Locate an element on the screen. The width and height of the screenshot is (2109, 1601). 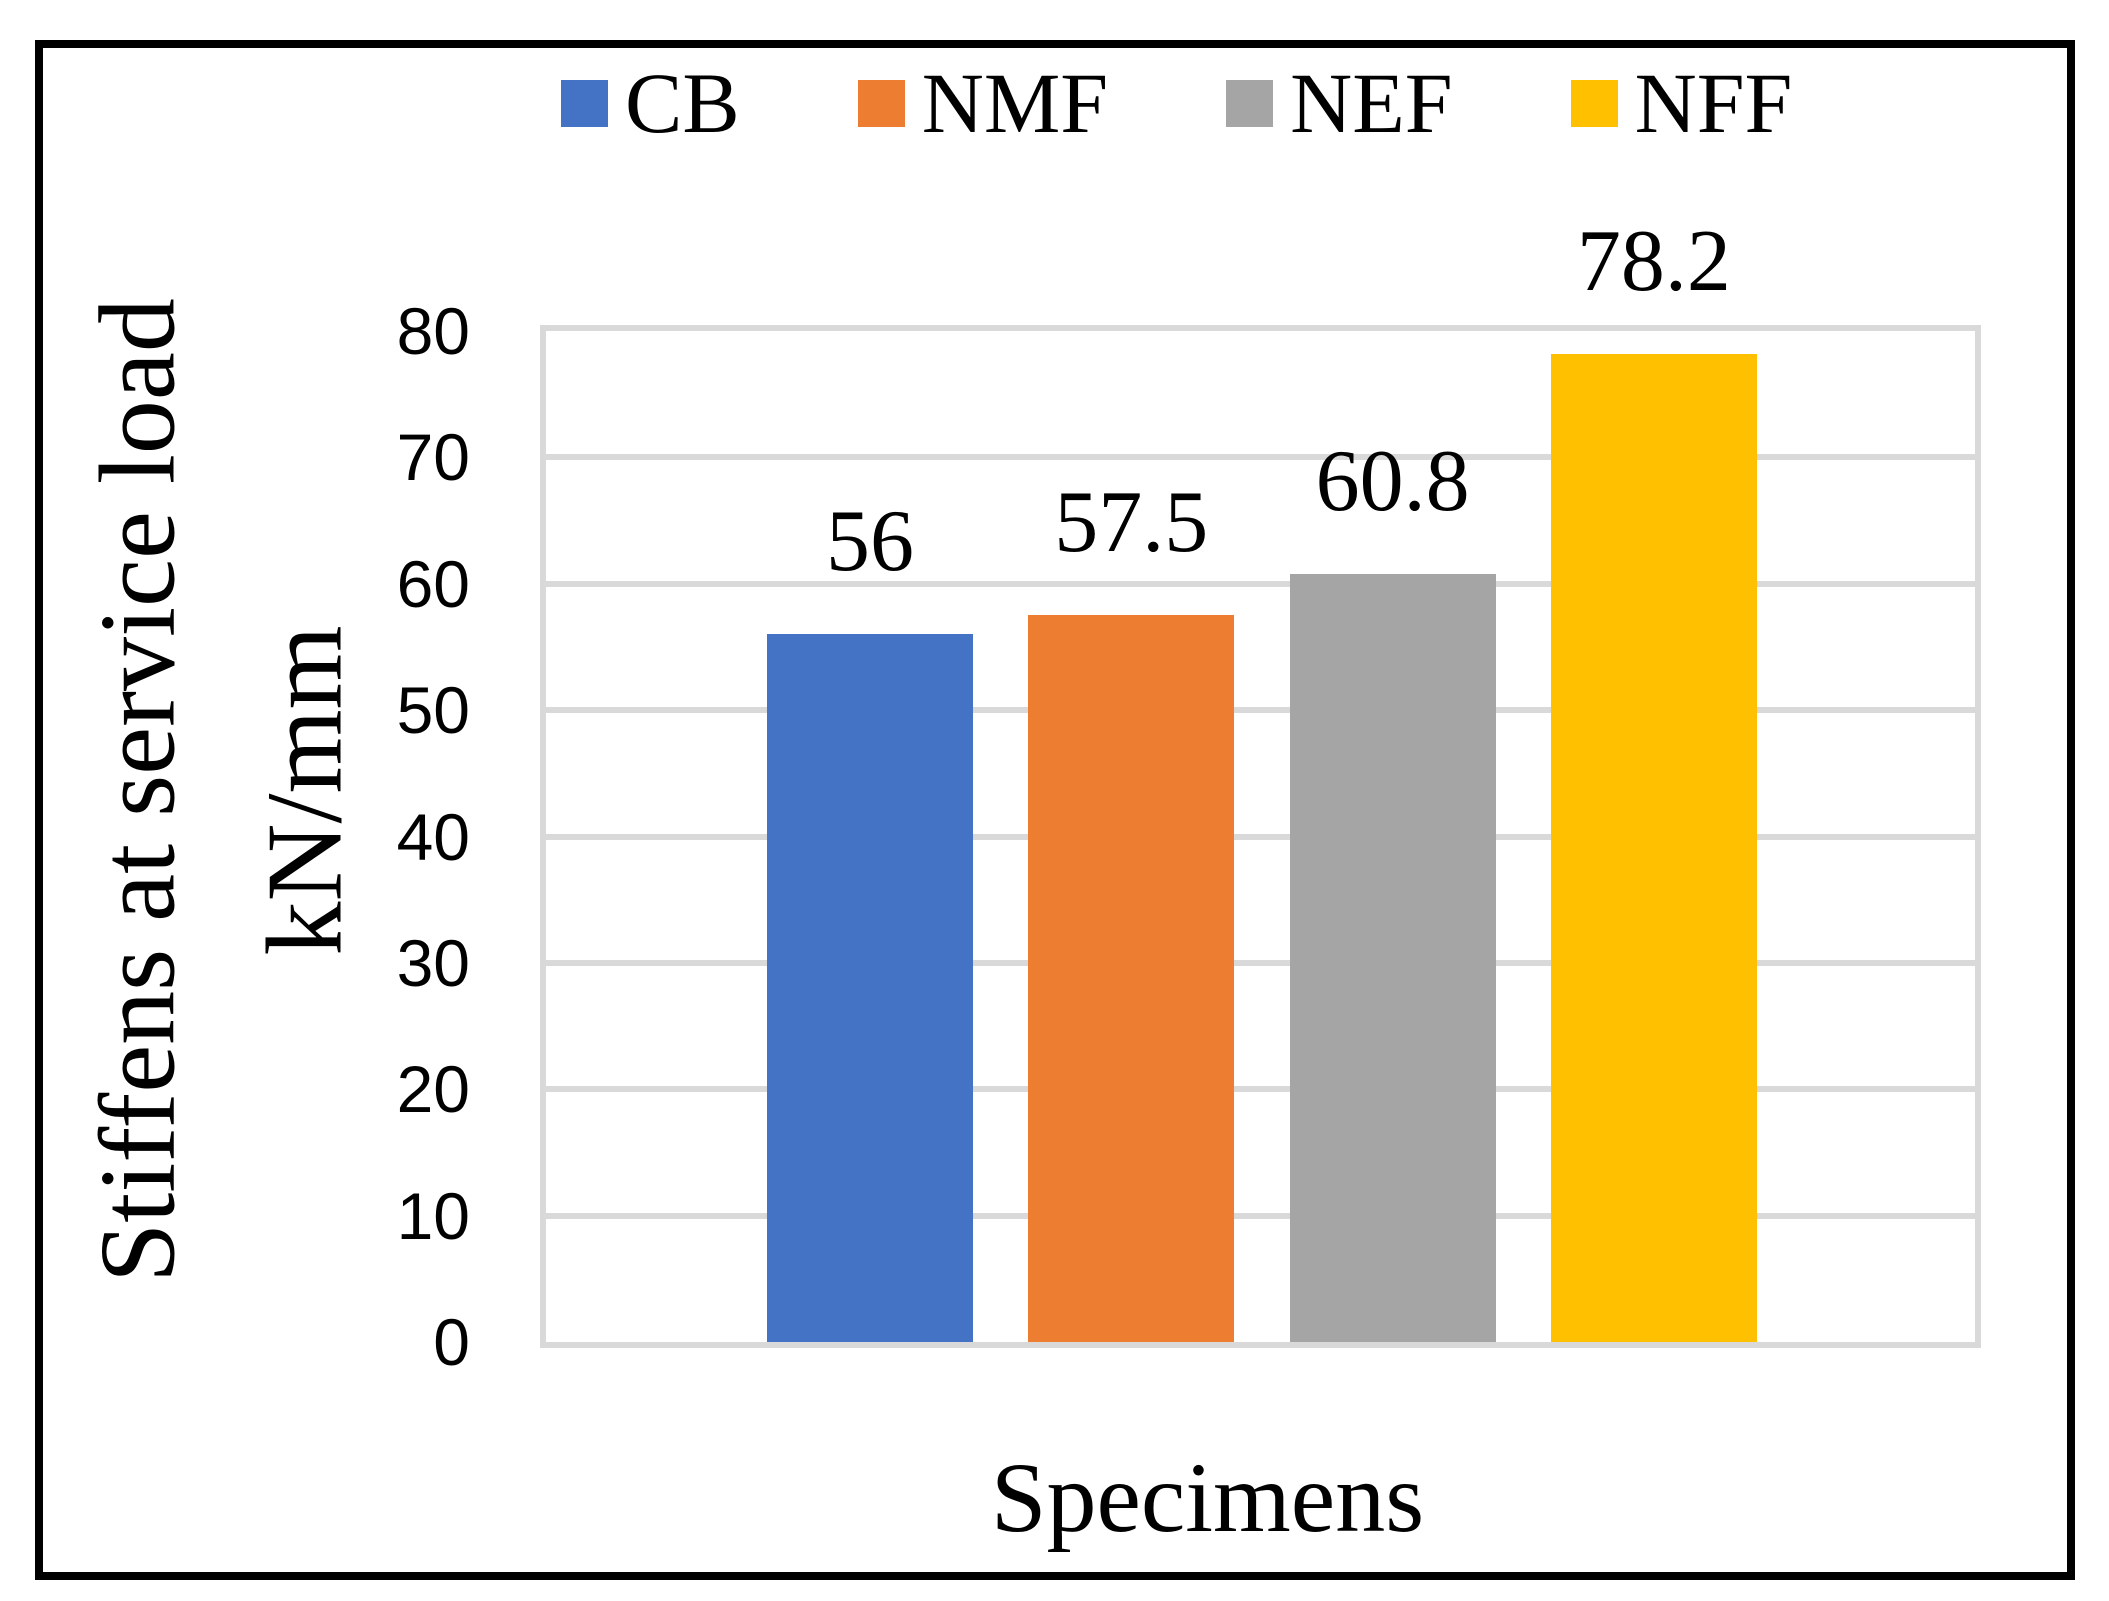
legend-label-nmf: NMF is located at coordinates (1015, 103).